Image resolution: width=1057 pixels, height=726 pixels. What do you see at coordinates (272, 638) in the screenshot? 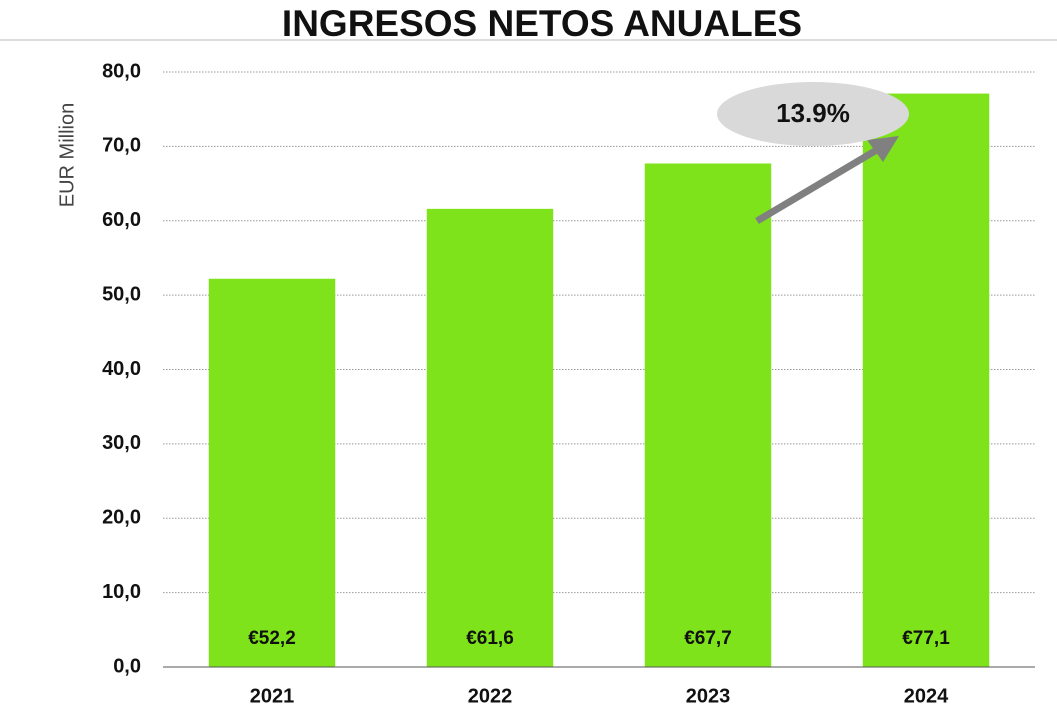
I see `value-label: €52,2` at bounding box center [272, 638].